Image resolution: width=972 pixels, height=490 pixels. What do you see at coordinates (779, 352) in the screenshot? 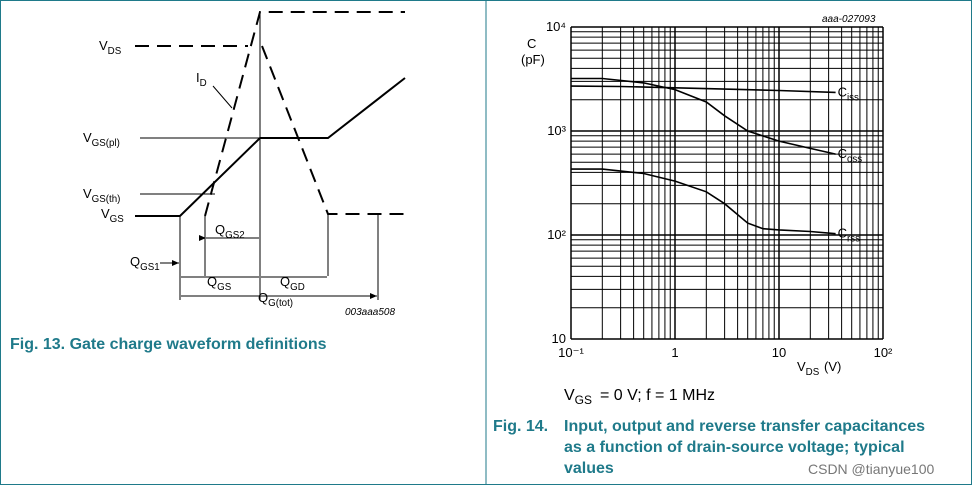
I see `x-tick-label: 10` at bounding box center [779, 352].